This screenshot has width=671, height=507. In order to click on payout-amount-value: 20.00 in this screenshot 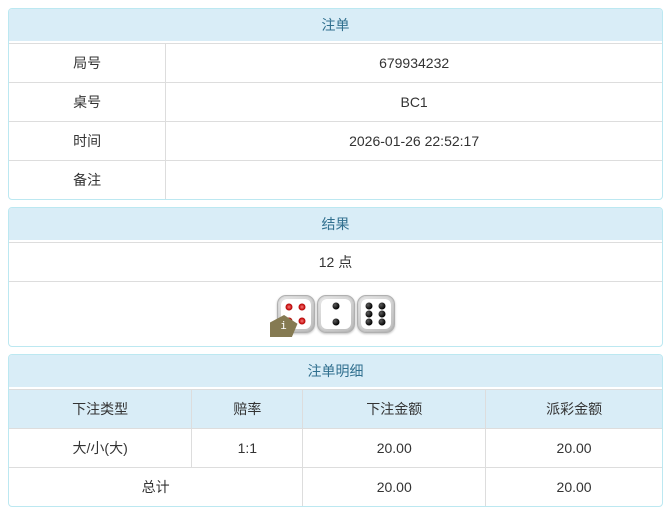, I will do `click(573, 448)`.